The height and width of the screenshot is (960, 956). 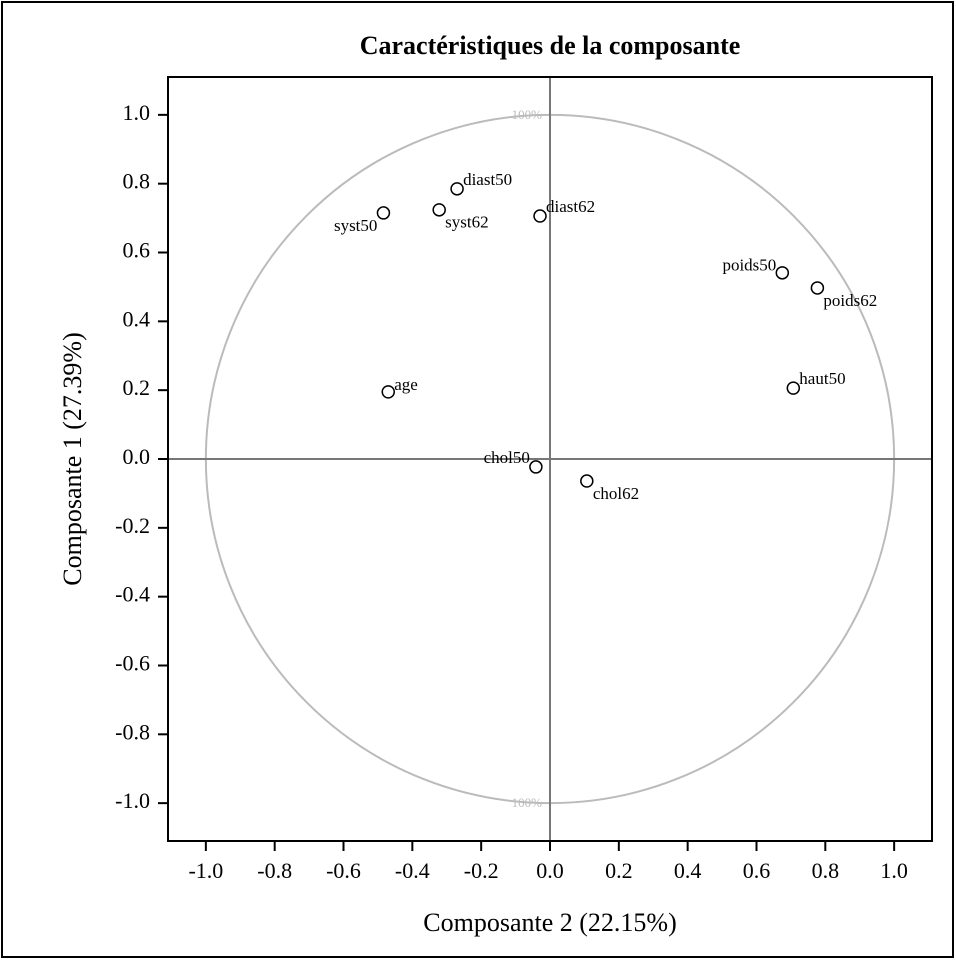 I want to click on point-label: haut50, so click(x=822, y=378).